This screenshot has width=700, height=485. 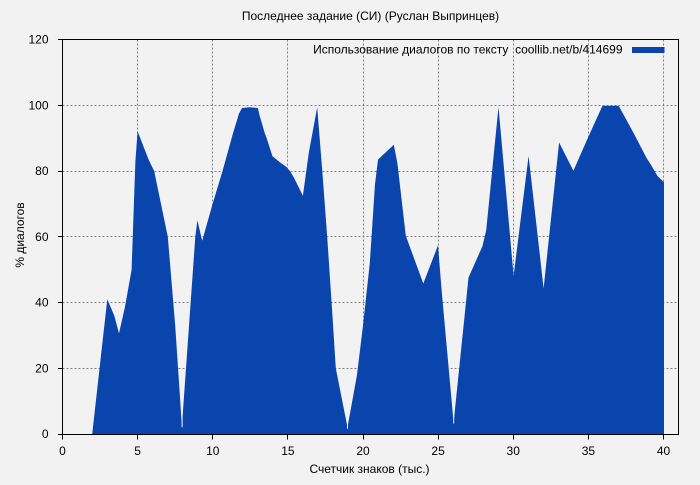 I want to click on svg-text: 100, so click(x=38, y=105).